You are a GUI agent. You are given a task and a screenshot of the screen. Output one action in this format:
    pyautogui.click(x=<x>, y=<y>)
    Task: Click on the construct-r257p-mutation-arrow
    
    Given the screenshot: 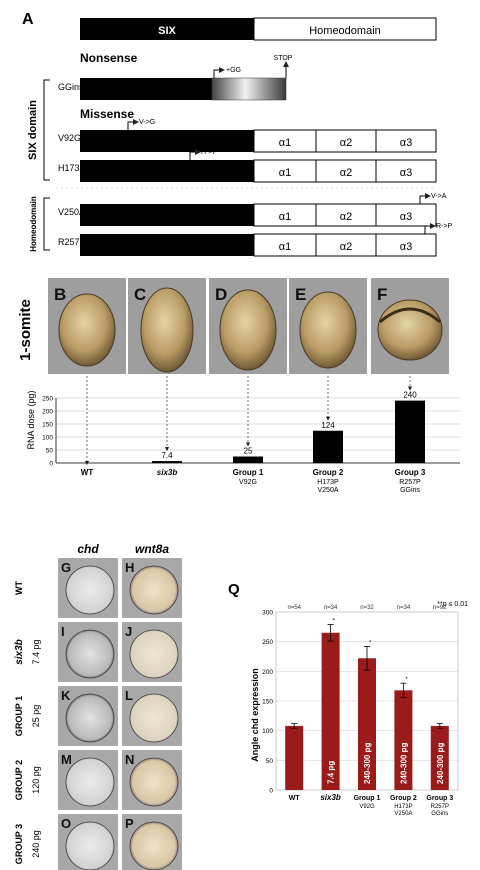 What is the action you would take?
    pyautogui.click(x=430, y=228)
    